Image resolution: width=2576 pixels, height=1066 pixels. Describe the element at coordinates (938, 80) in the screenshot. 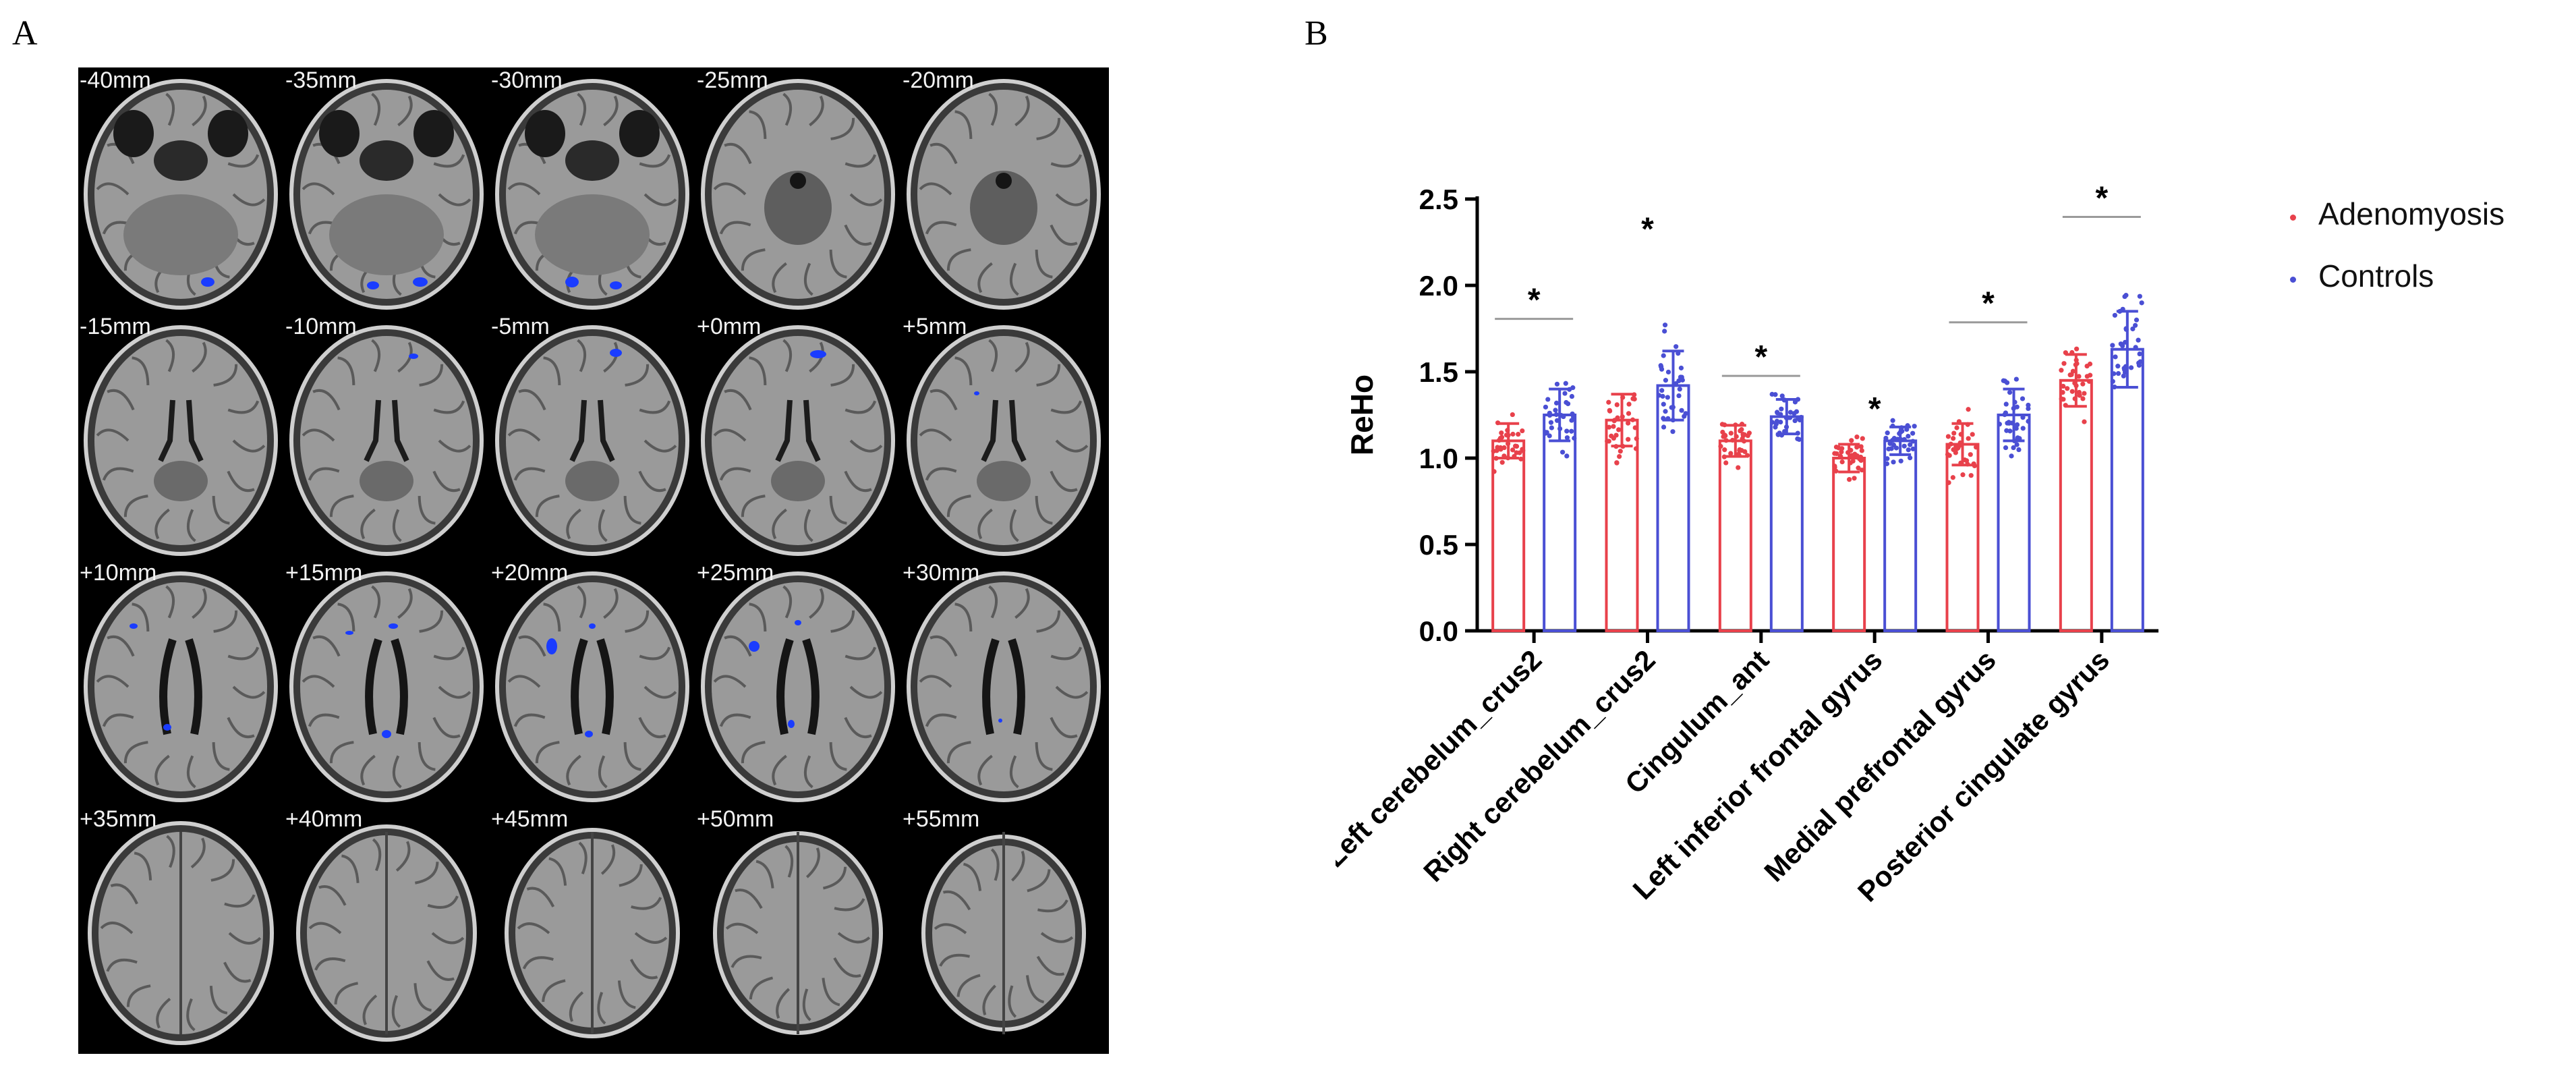

I see `slice-position-label: -20mm` at that location.